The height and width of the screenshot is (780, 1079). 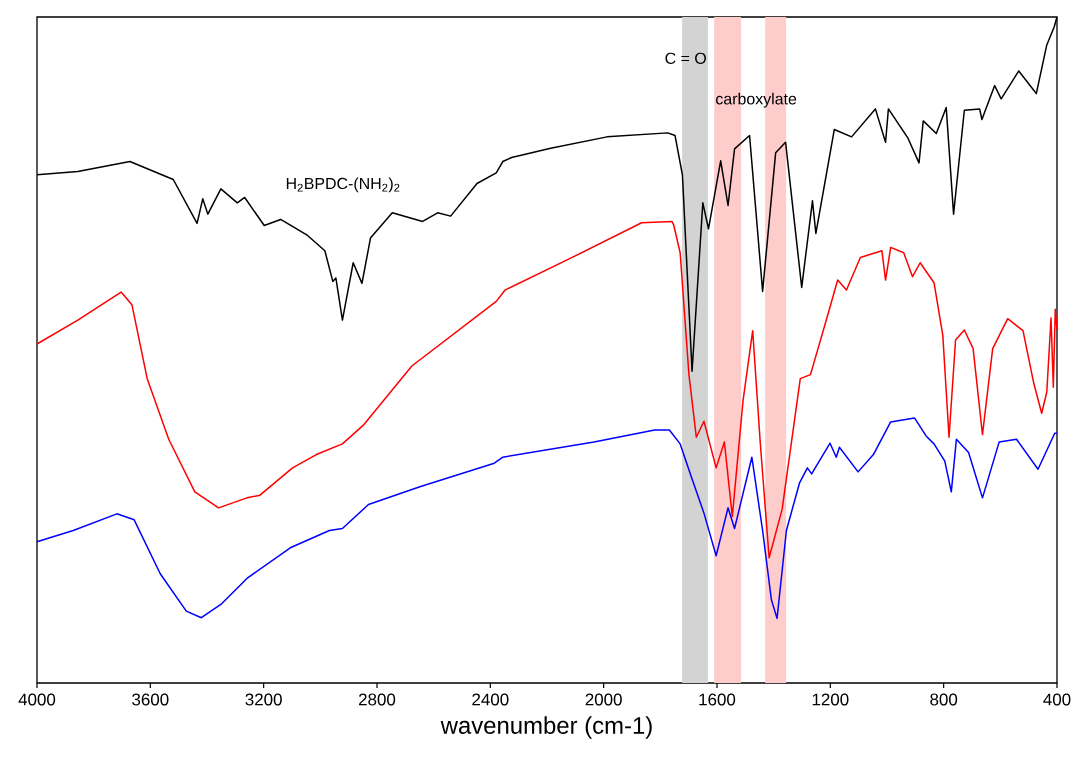 What do you see at coordinates (546, 727) in the screenshot?
I see `x-axis-title: wavenumber (cm-1)` at bounding box center [546, 727].